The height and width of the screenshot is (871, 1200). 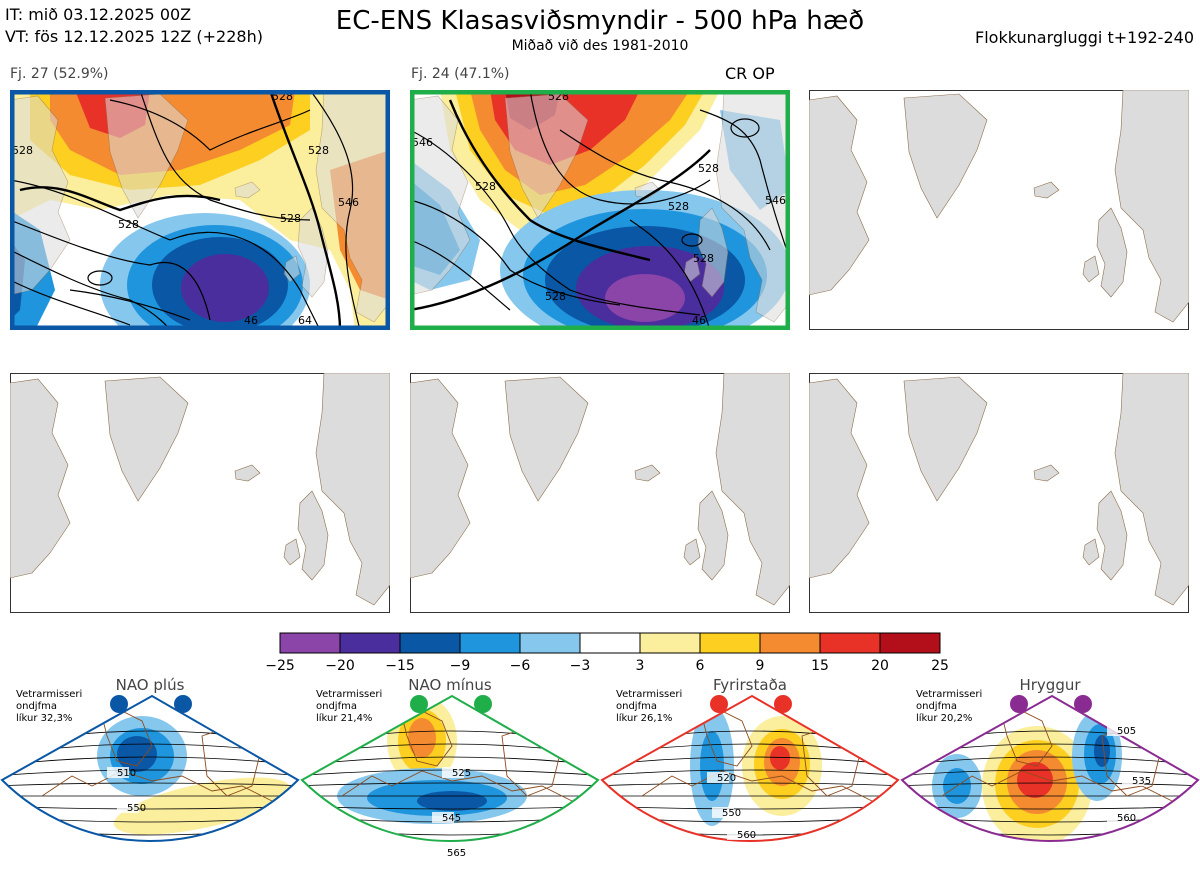 What do you see at coordinates (699, 320) in the screenshot?
I see `p2-contour-label-7: 46` at bounding box center [699, 320].